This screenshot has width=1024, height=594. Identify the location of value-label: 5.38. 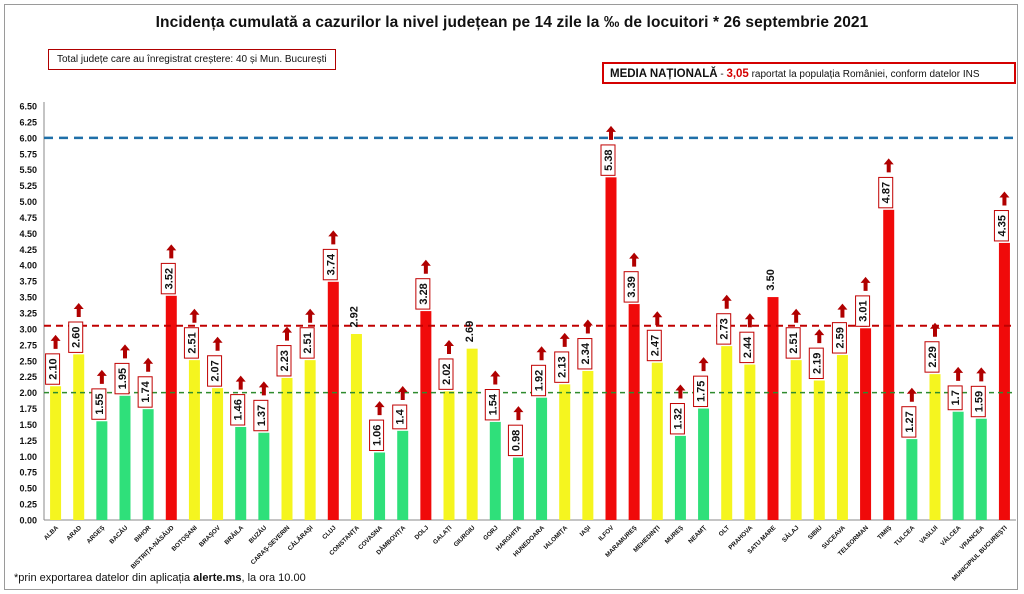
(609, 159).